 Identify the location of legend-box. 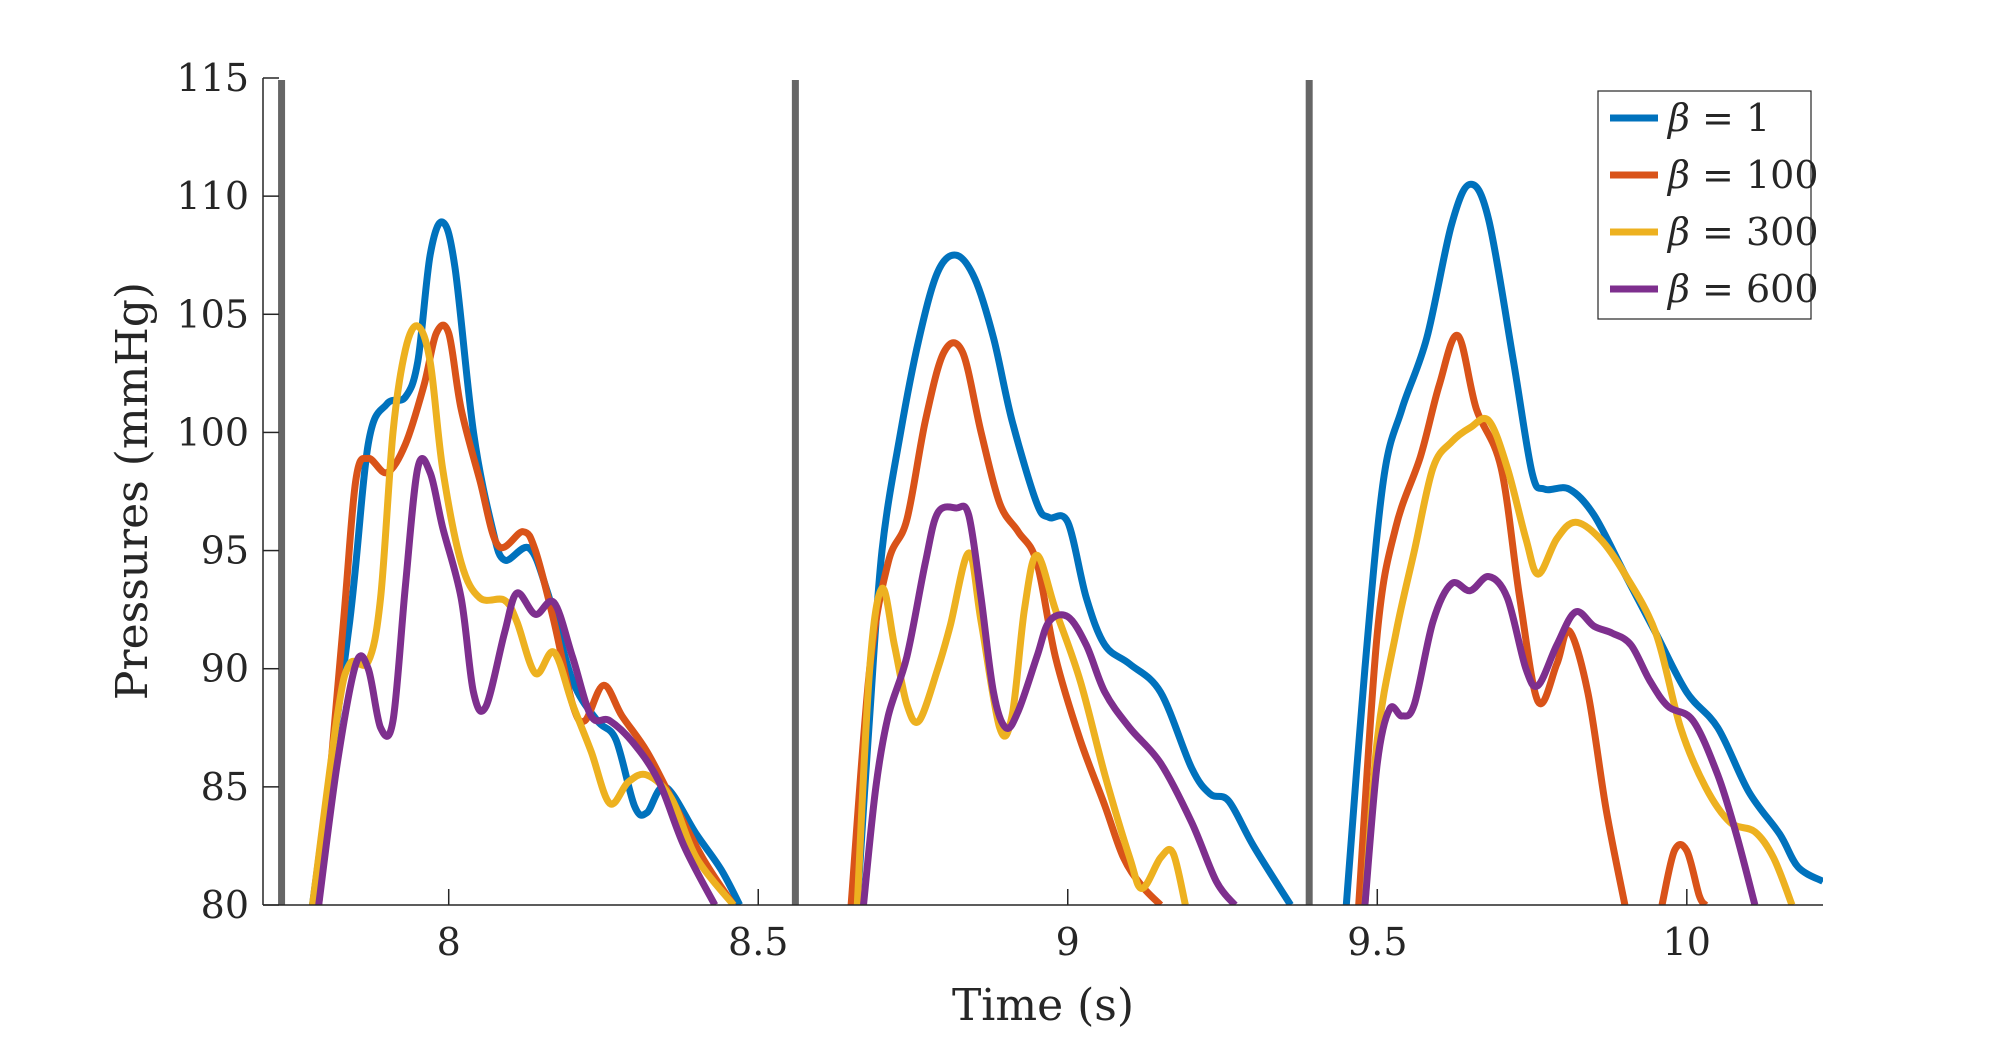
(1704, 205).